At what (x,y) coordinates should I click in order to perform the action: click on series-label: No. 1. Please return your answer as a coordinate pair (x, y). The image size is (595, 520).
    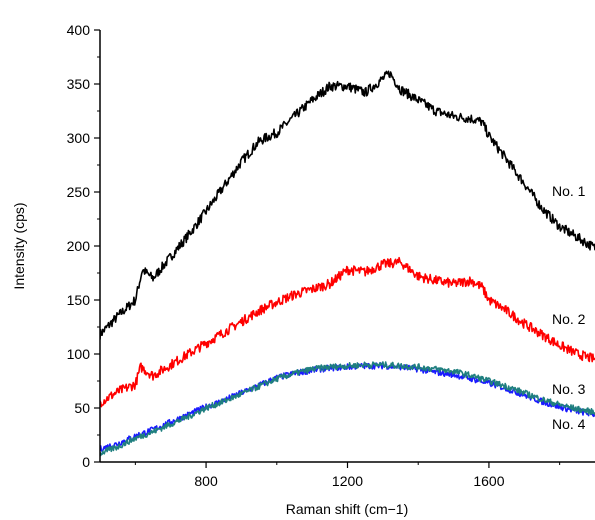
    Looking at the image, I should click on (569, 191).